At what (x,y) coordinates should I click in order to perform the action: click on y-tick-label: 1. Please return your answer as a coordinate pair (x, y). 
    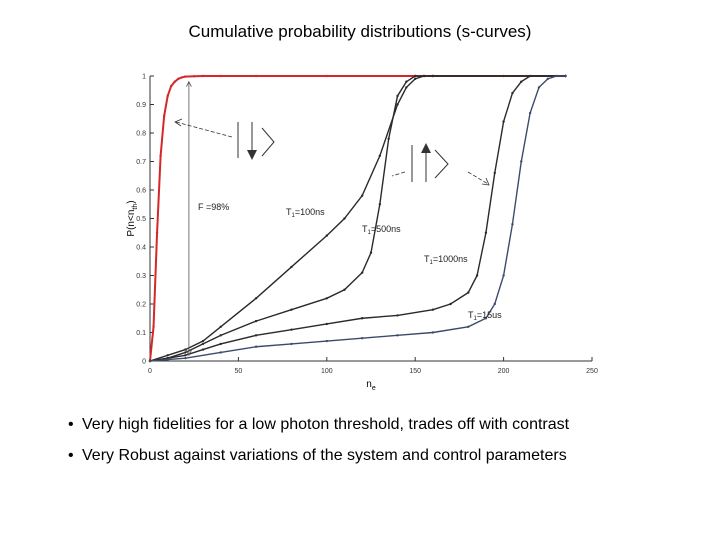
    Looking at the image, I should click on (144, 77).